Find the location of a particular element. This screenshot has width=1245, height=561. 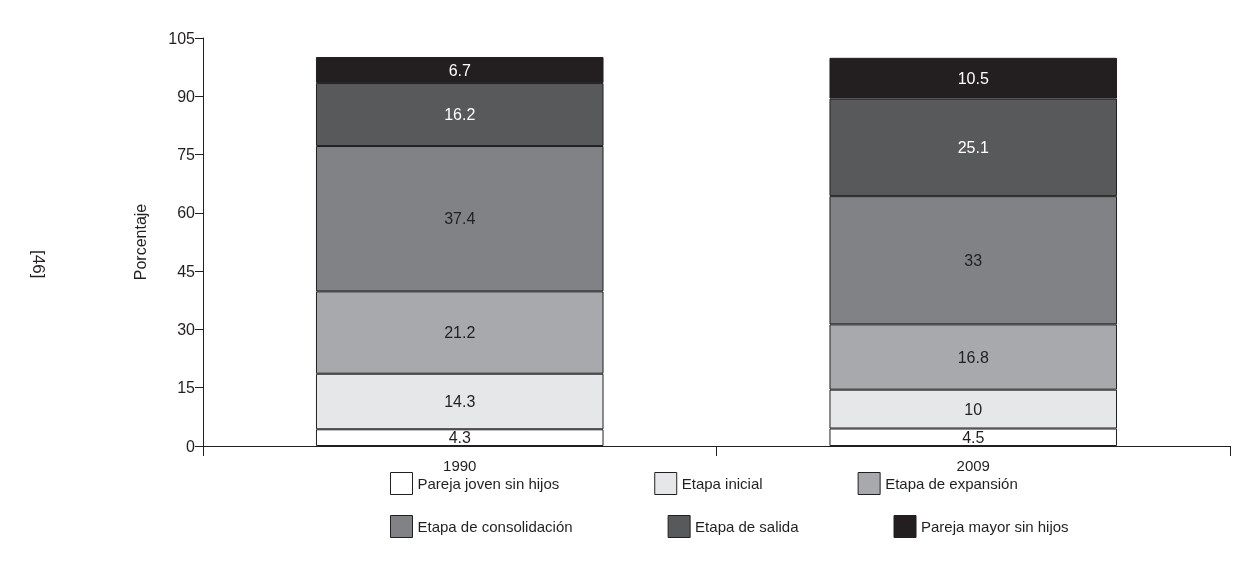

data-label: 6.7 is located at coordinates (459, 70).